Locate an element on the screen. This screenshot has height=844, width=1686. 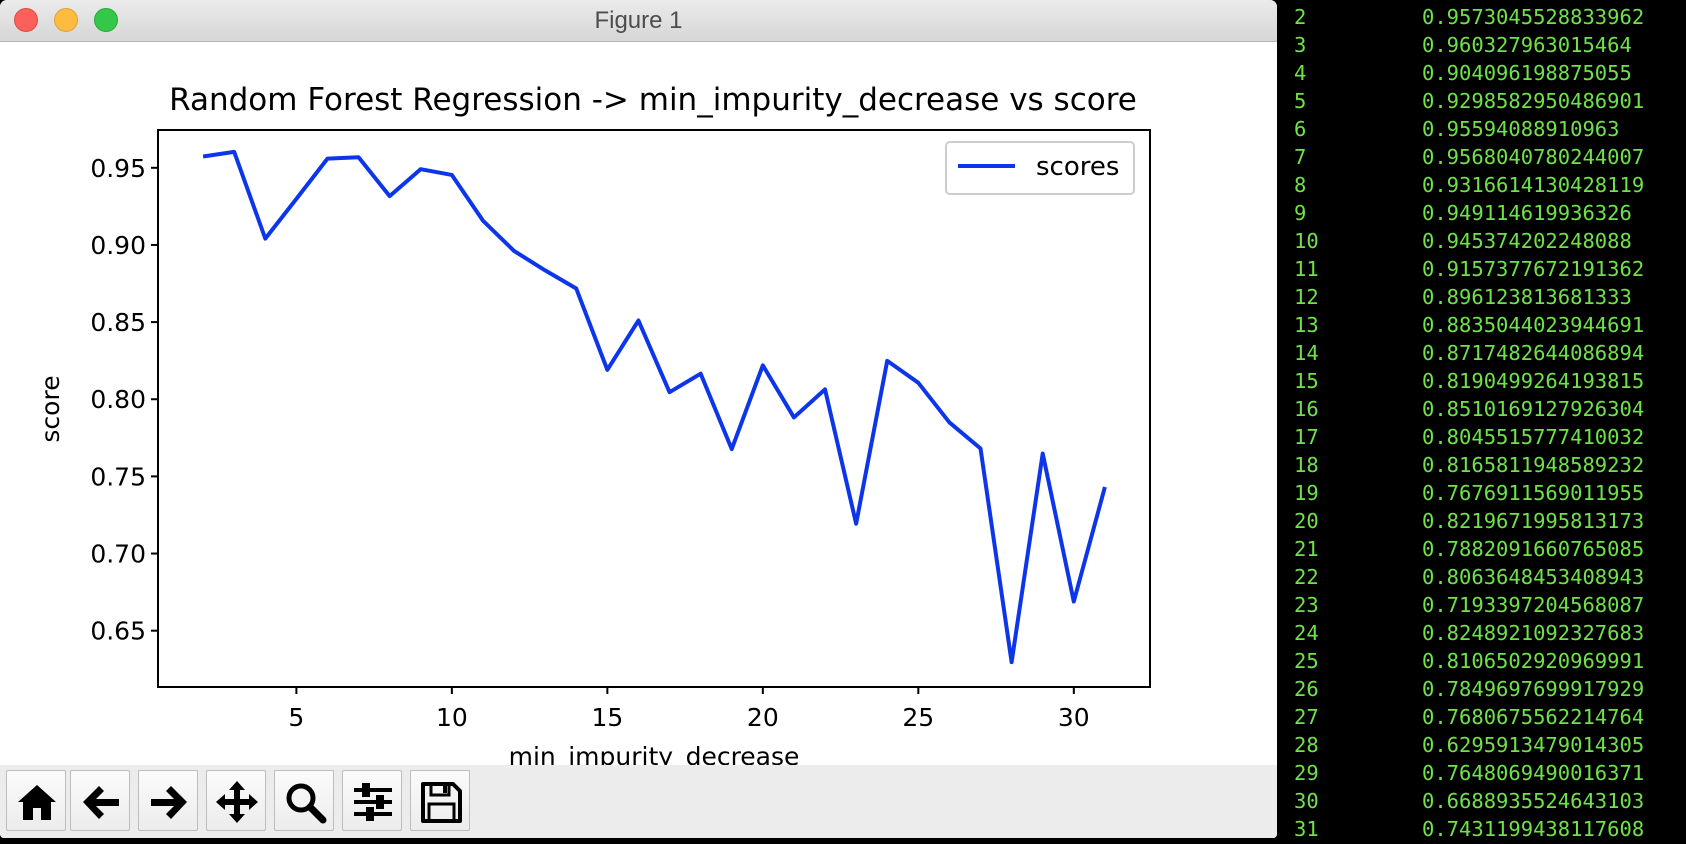
legend-label-scores: scores is located at coordinates (1077, 167).